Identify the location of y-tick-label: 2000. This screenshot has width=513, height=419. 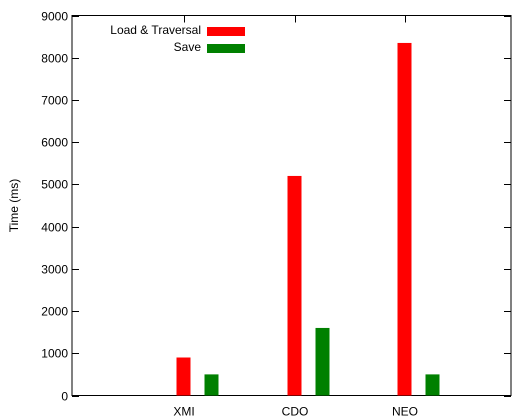
(54, 312).